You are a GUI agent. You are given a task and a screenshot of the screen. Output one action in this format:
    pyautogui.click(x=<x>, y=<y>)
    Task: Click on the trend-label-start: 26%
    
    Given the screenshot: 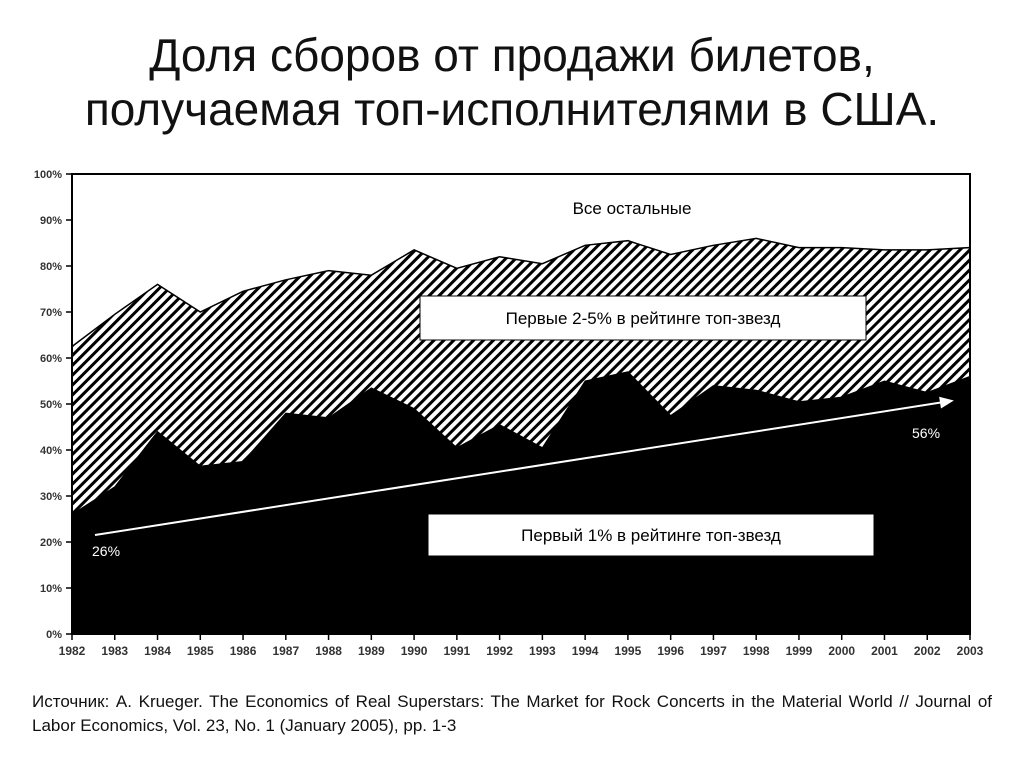 What is the action you would take?
    pyautogui.click(x=106, y=551)
    